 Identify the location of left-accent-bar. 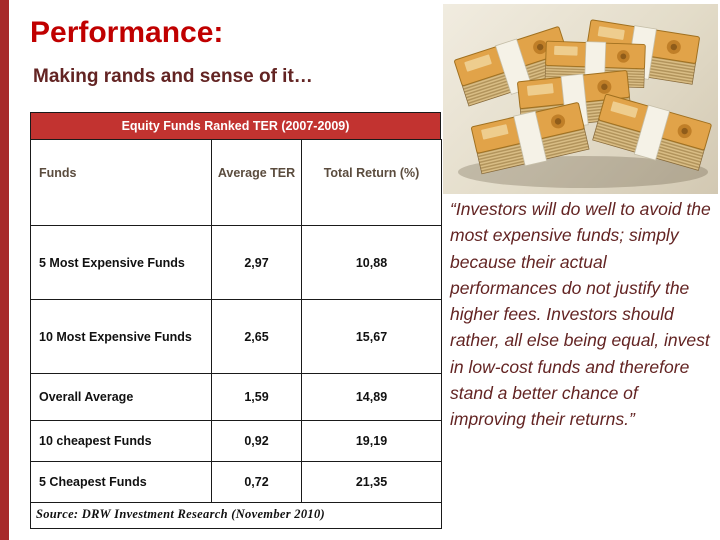
(4, 270).